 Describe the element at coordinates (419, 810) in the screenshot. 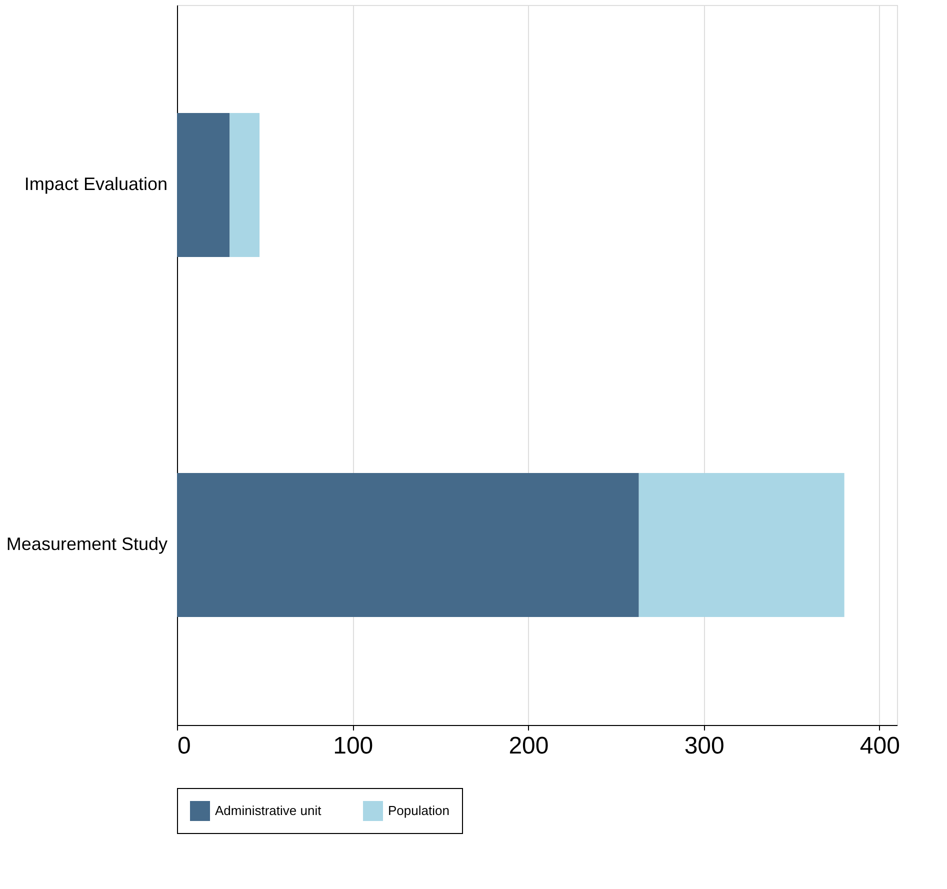

I see `legend-label: Population` at that location.